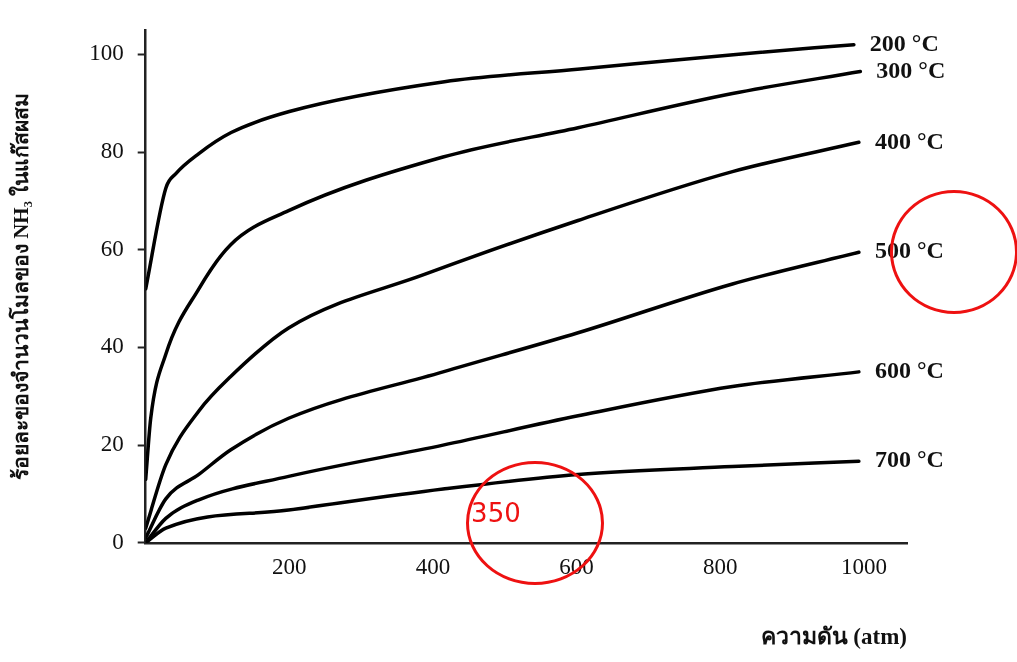  I want to click on x-axis-title: ความดัน (atm), so click(833, 637).